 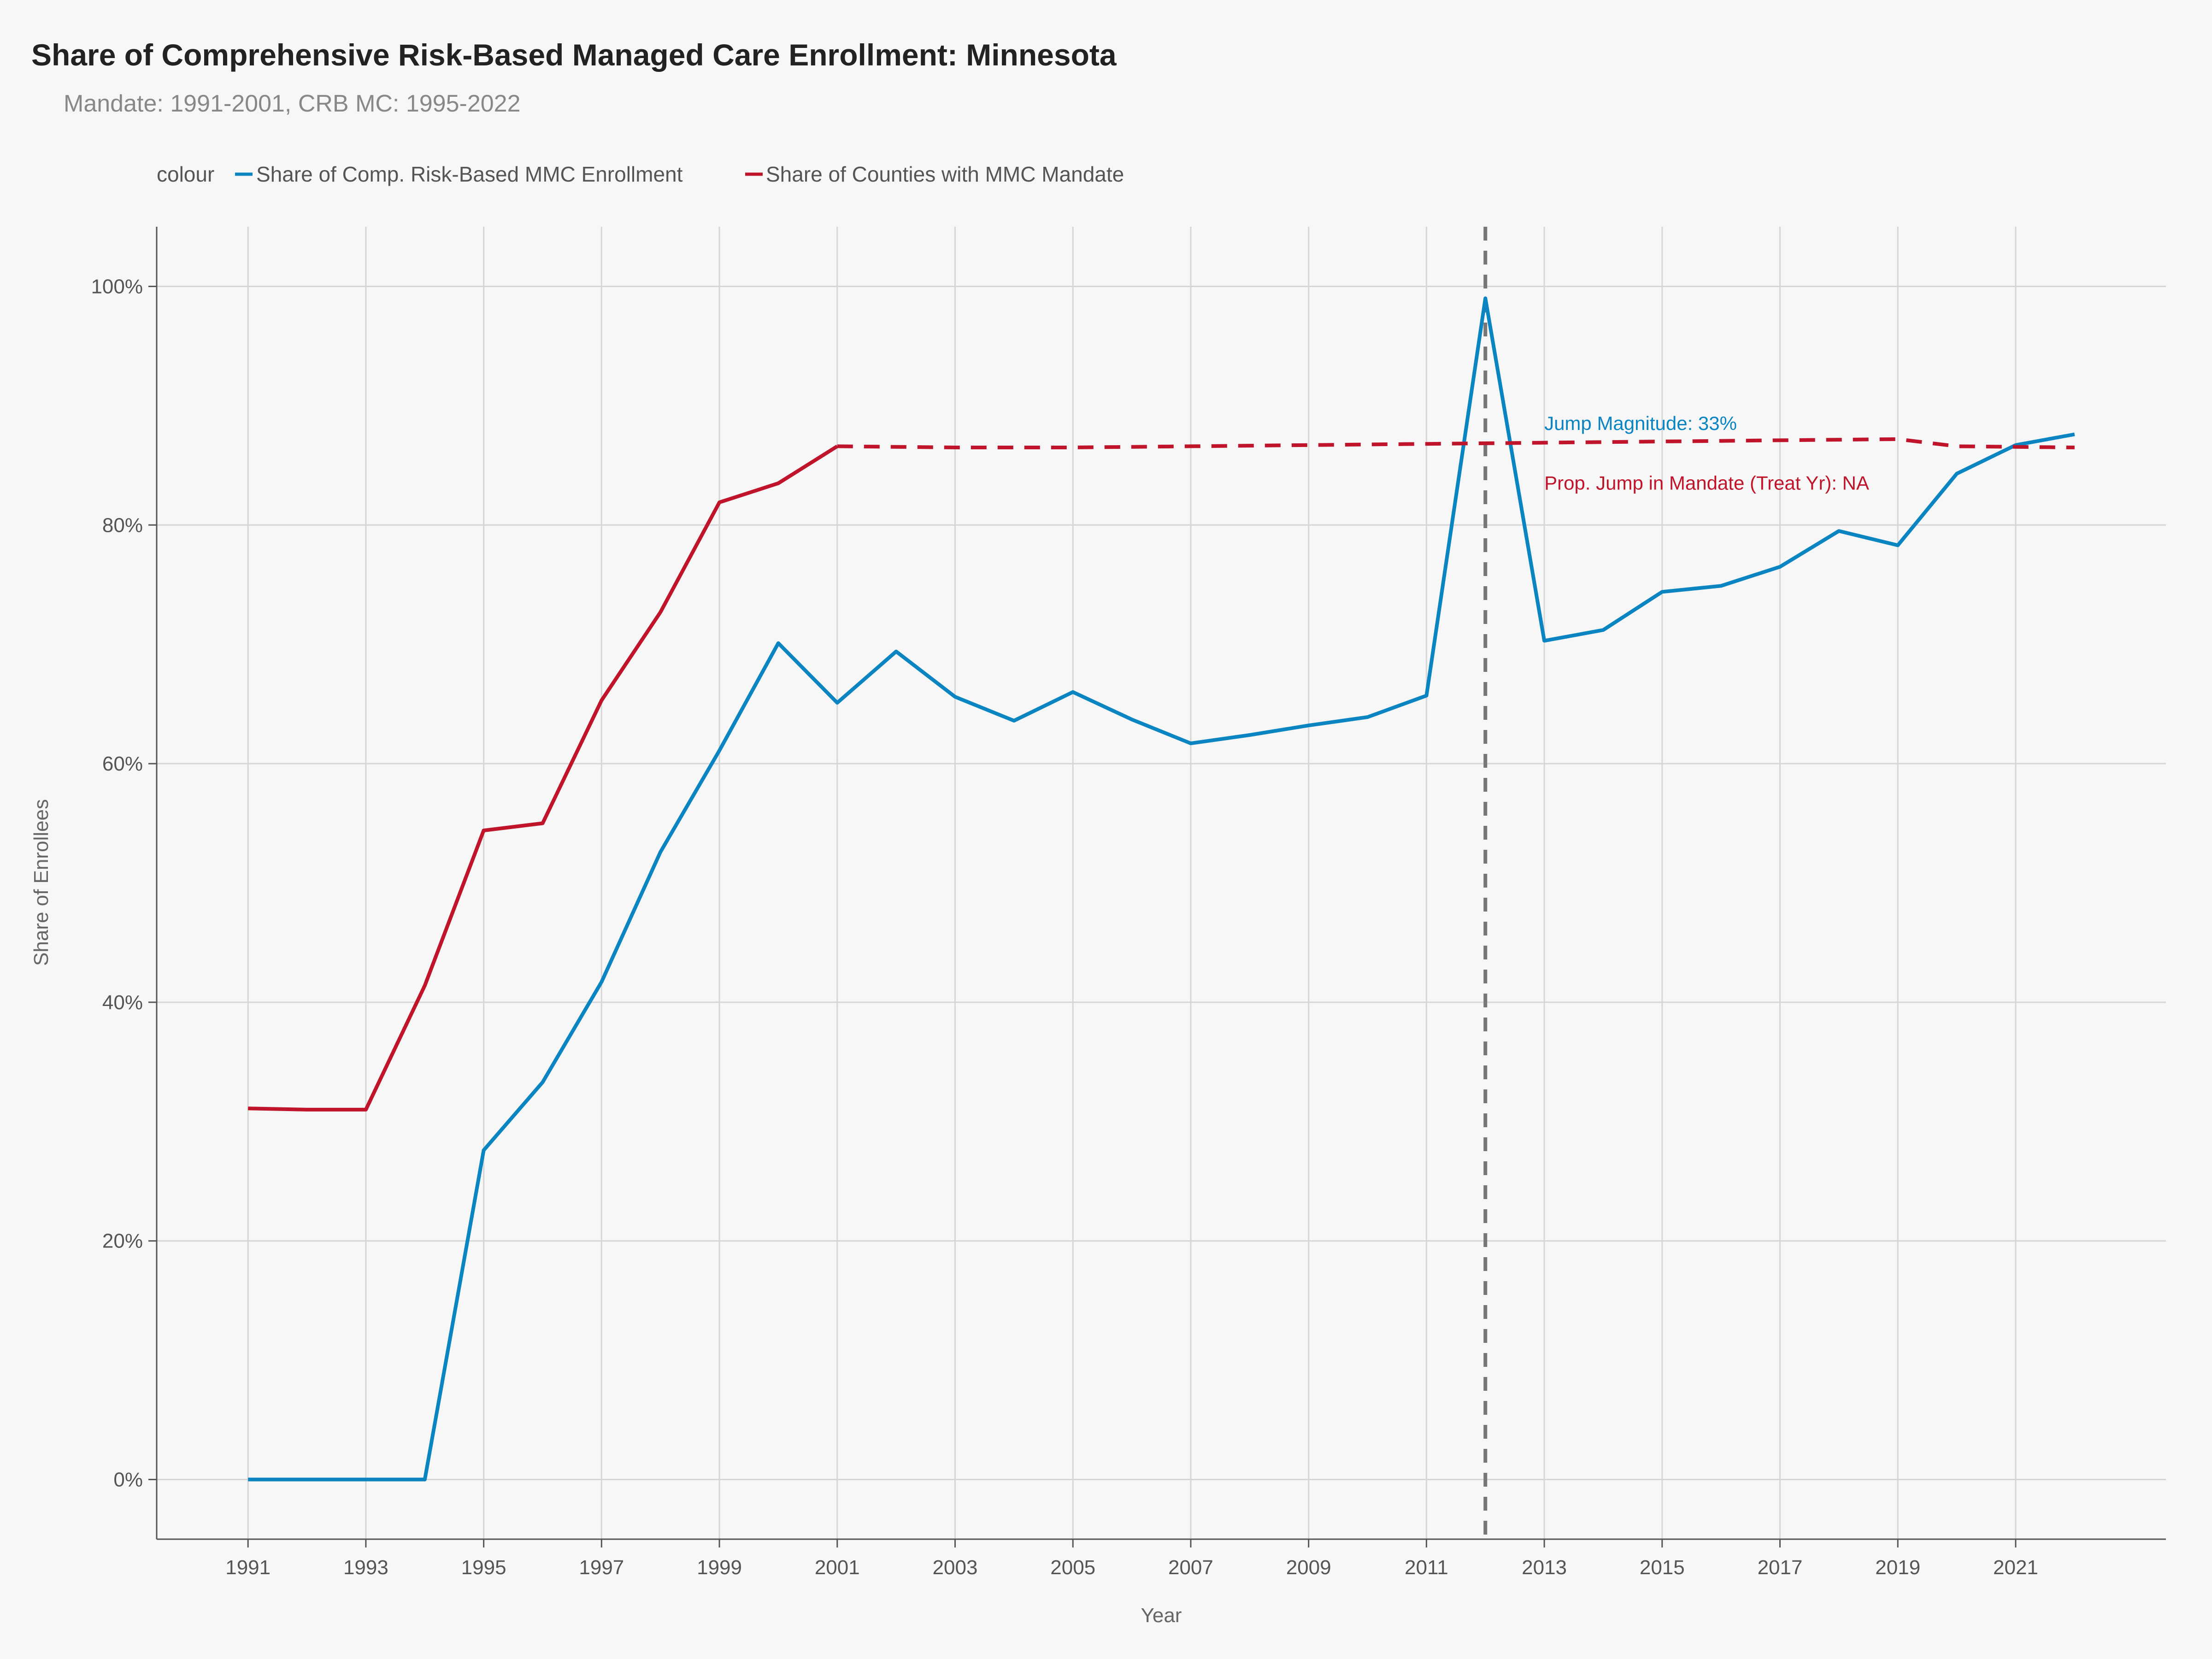 What do you see at coordinates (1308, 1567) in the screenshot?
I see `x-tick-label: 2009` at bounding box center [1308, 1567].